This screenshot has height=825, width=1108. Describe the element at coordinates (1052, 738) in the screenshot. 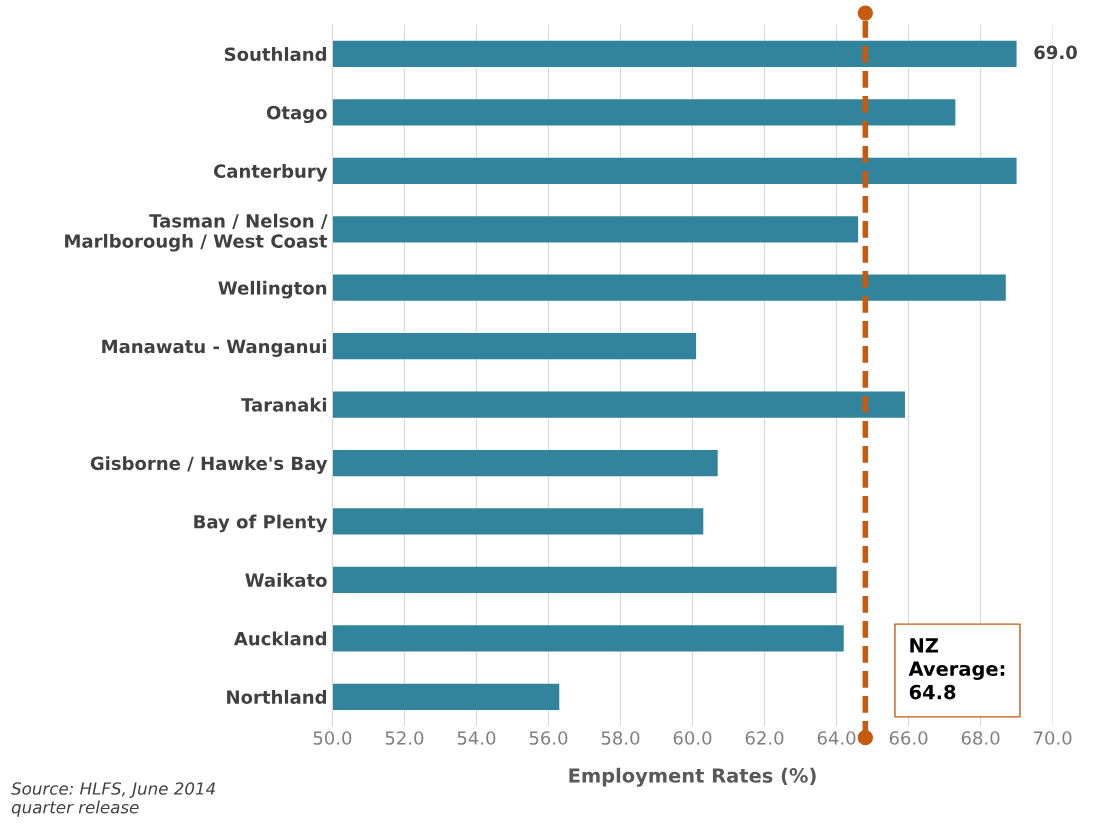

I see `x-tick-label: 70.0` at that location.